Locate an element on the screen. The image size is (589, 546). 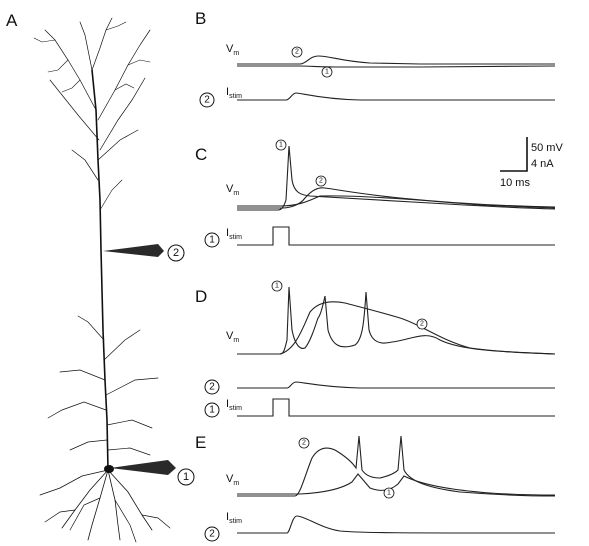
marker-b-2: 2 is located at coordinates (297, 52).